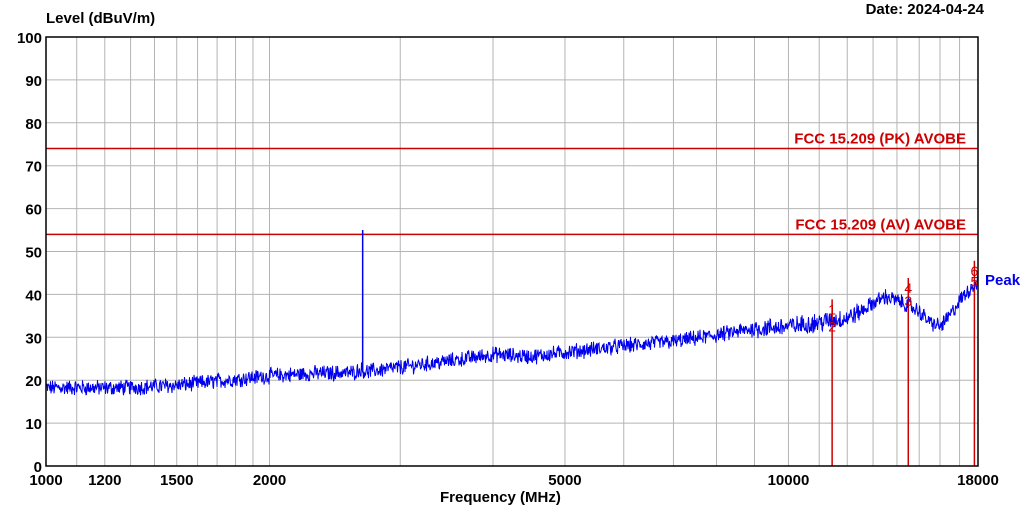 This screenshot has height=517, width=1036. What do you see at coordinates (832, 309) in the screenshot?
I see `marker-label: 1` at bounding box center [832, 309].